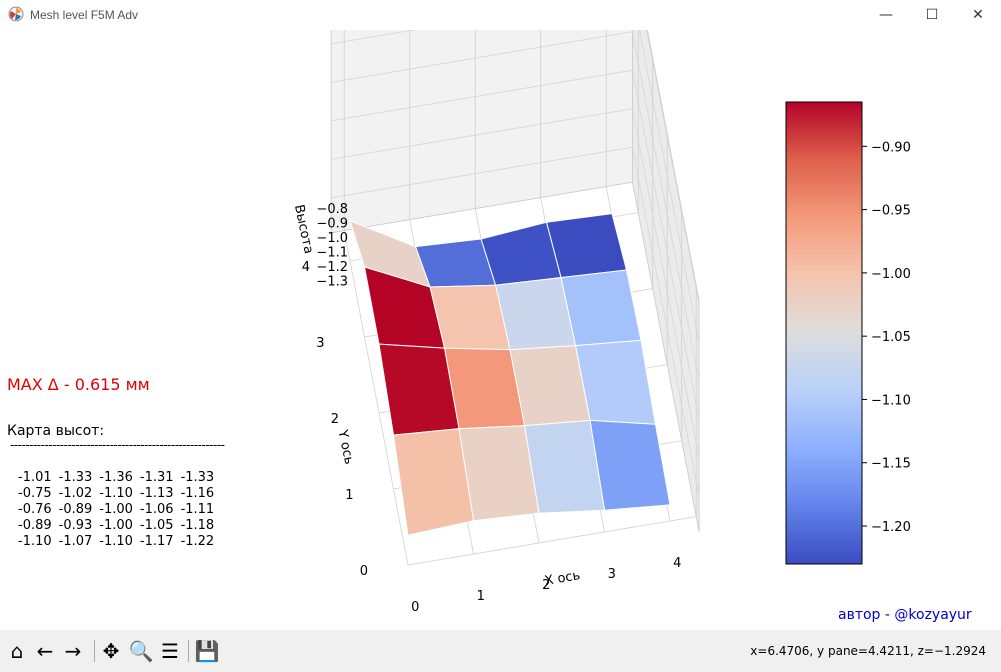  What do you see at coordinates (891, 337) in the screenshot?
I see `colorbar-tick-label: −1.05` at bounding box center [891, 337].